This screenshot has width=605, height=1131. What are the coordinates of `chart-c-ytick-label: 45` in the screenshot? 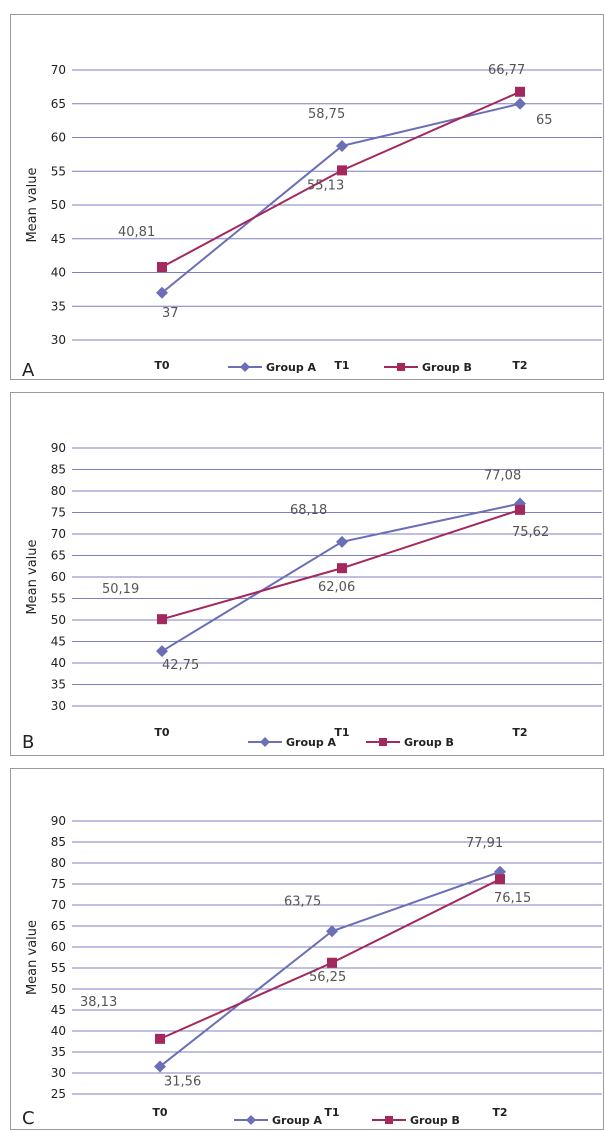 It's located at (58, 1010).